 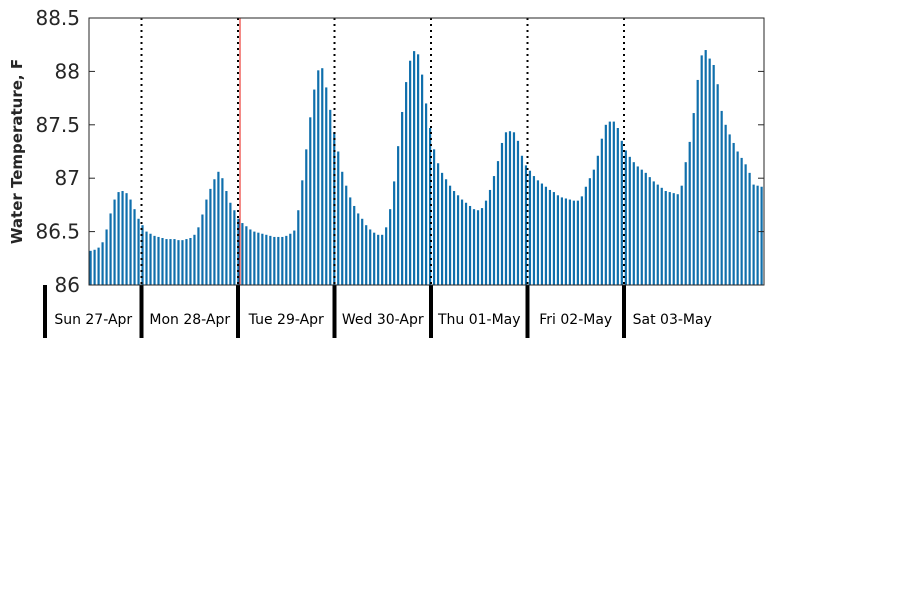 I want to click on y-tick-label: 86.5, so click(x=57, y=232).